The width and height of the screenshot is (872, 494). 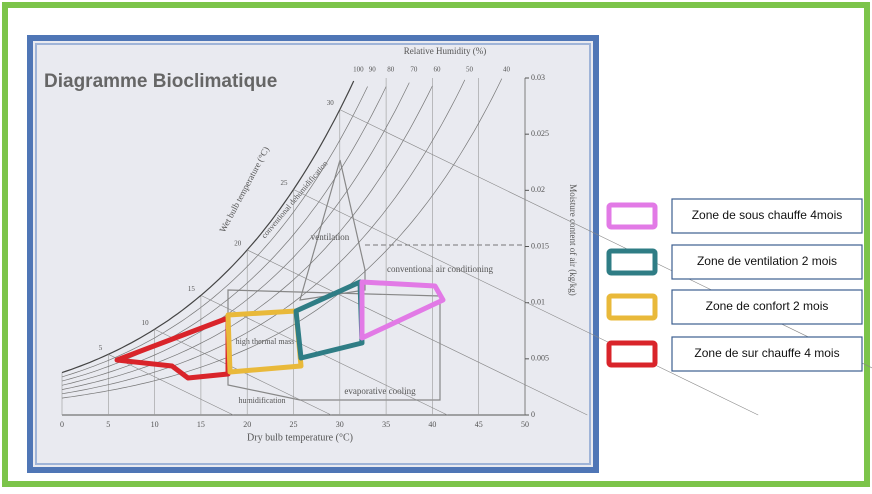 What do you see at coordinates (340, 424) in the screenshot?
I see `x-tick-label: 30` at bounding box center [340, 424].